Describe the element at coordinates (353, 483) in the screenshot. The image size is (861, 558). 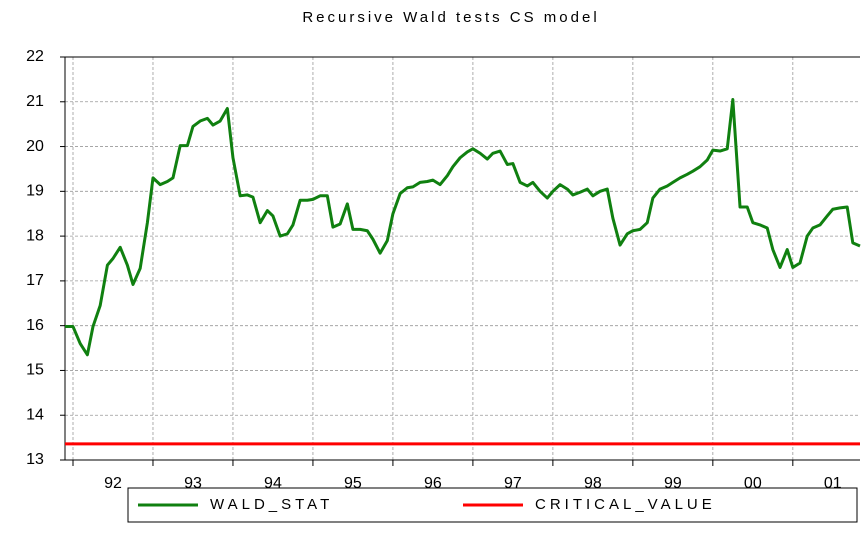
I see `x-tick-label: 95` at that location.